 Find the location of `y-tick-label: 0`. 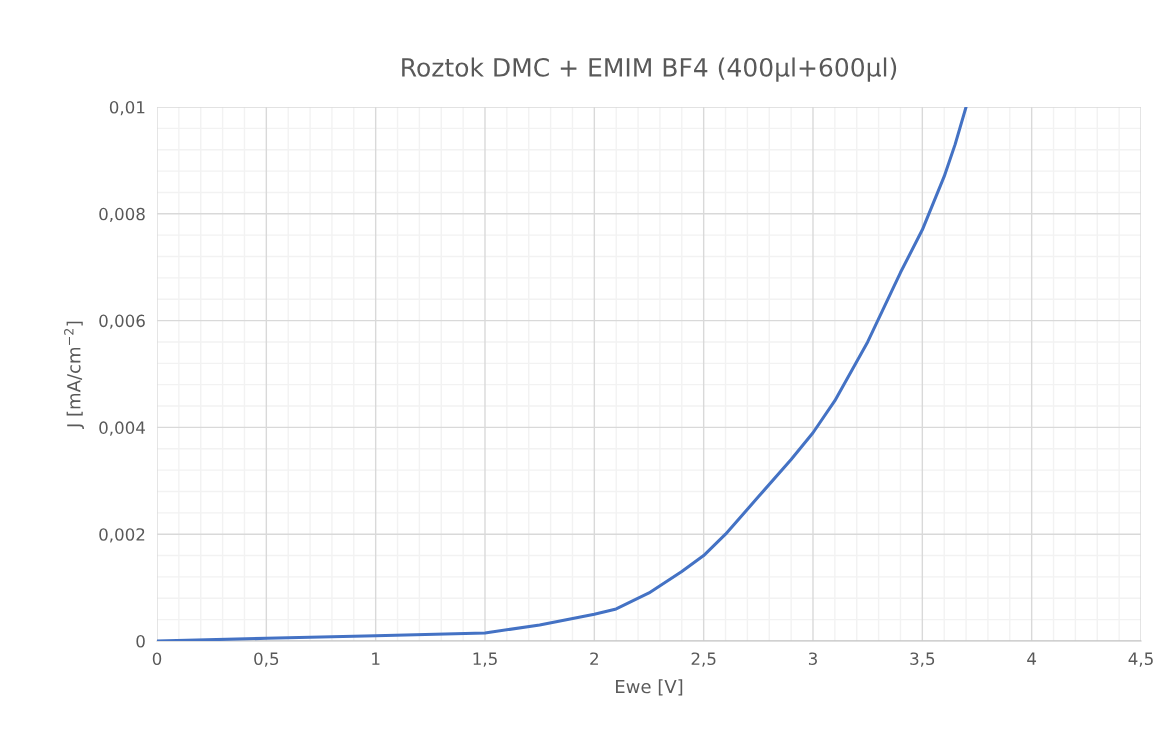

y-tick-label: 0 is located at coordinates (140, 641).